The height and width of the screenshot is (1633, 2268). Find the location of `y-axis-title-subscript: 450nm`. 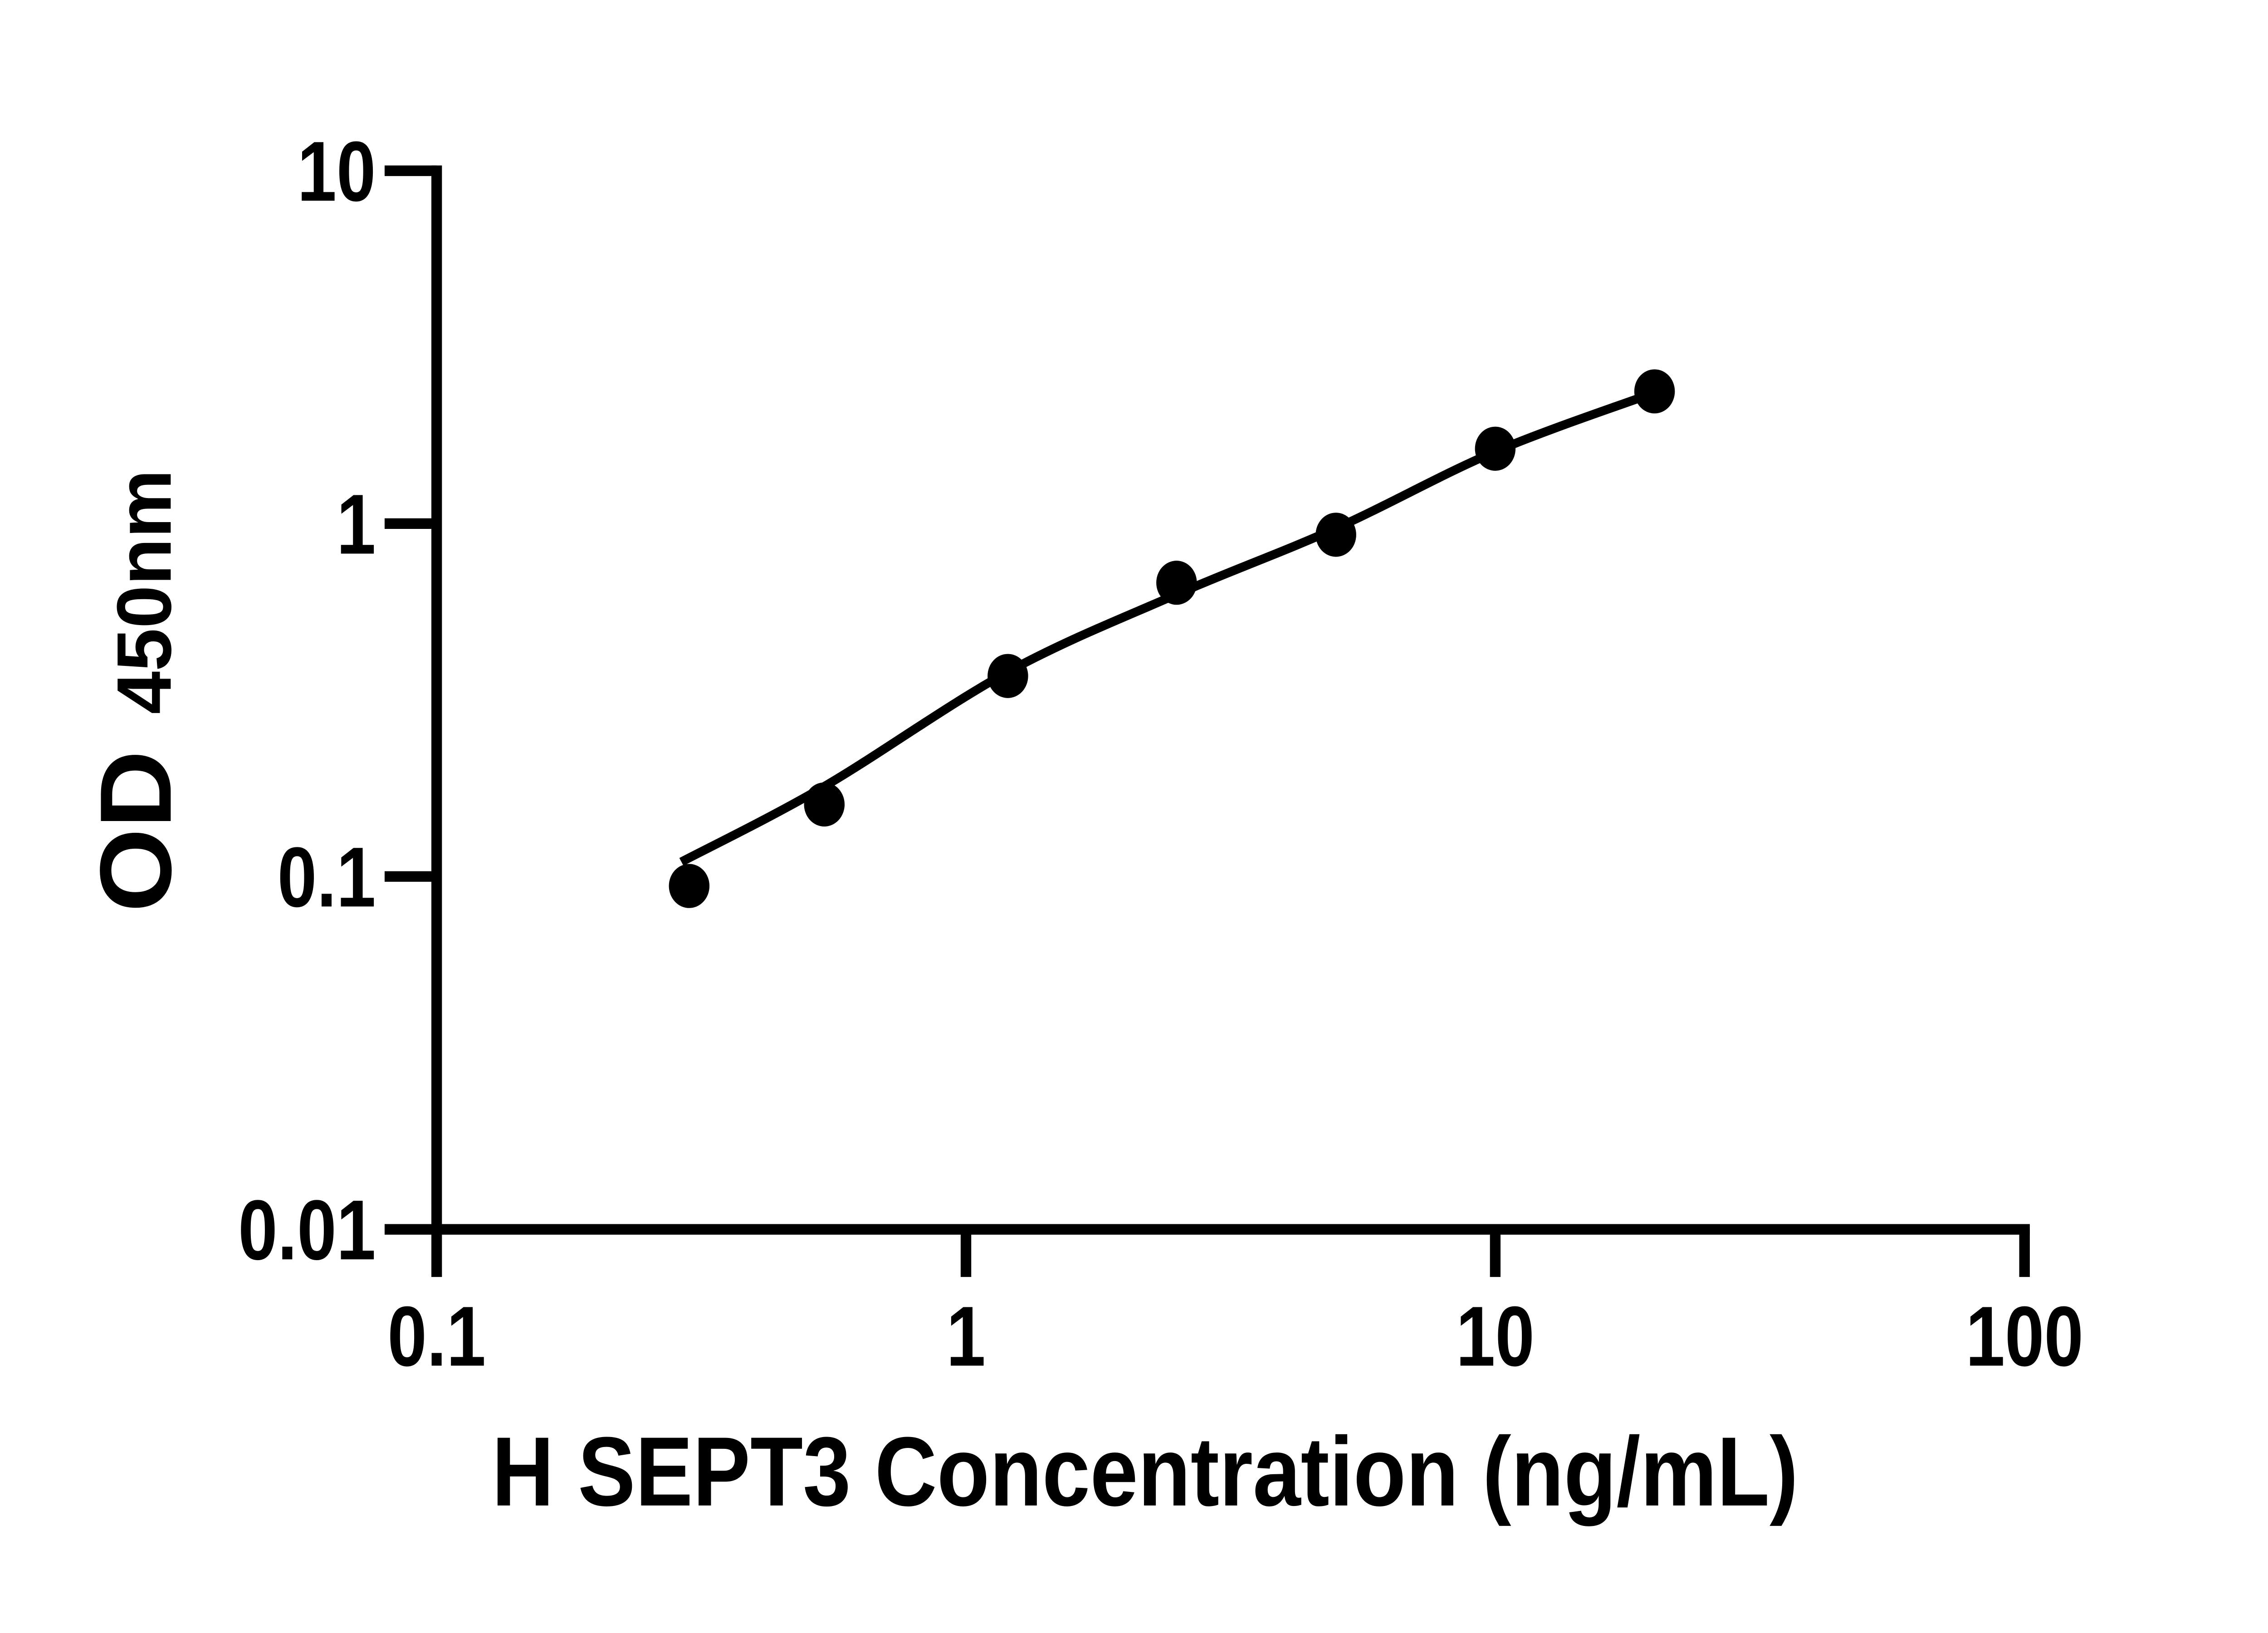

y-axis-title-subscript: 450nm is located at coordinates (144, 591).